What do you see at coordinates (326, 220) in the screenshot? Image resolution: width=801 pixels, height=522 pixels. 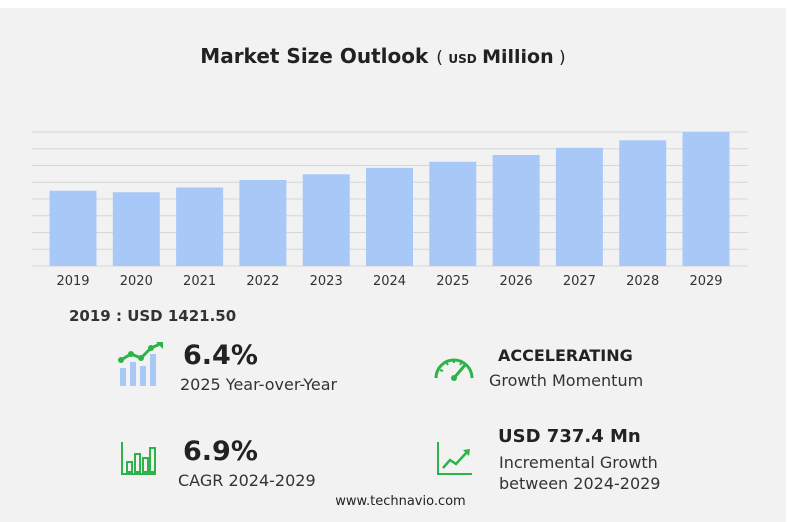 I see `bar-2023` at bounding box center [326, 220].